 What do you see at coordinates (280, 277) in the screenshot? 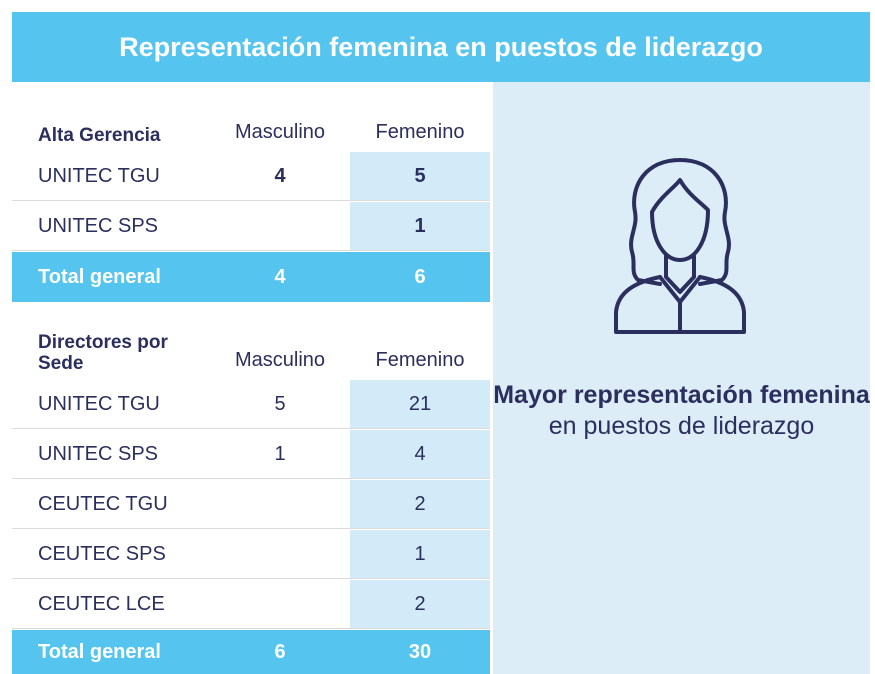
I see `total-value: 4` at bounding box center [280, 277].